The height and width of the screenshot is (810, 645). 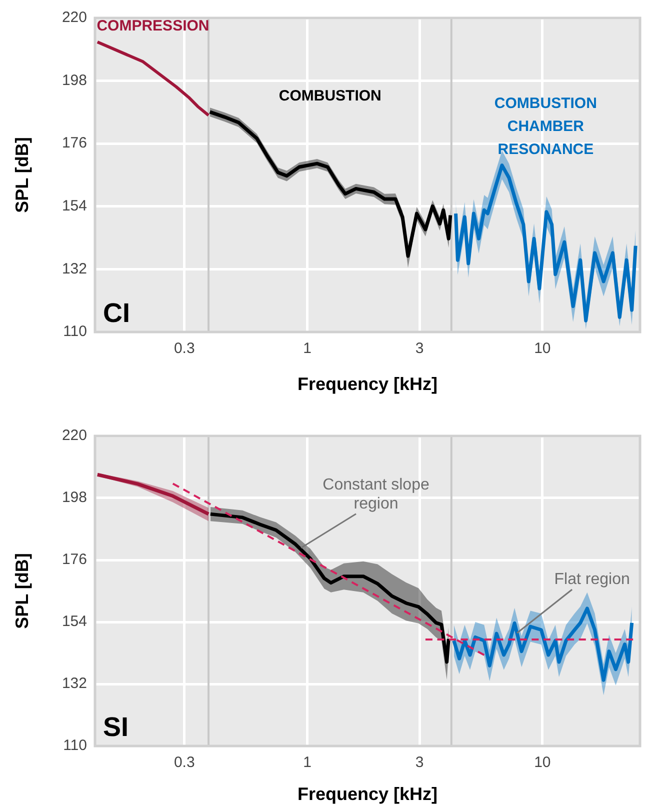 What do you see at coordinates (116, 313) in the screenshot?
I see `annotation: CI` at bounding box center [116, 313].